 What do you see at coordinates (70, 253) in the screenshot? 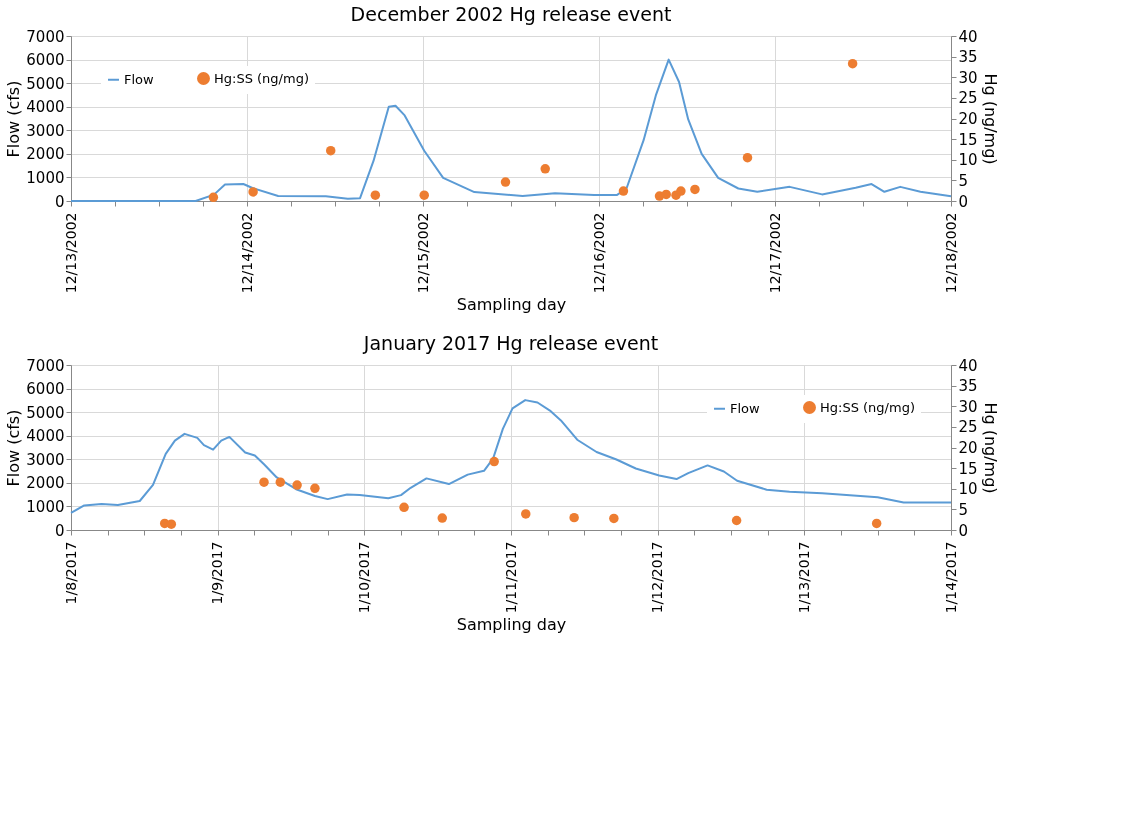
I see `x-tick-label: 12/13/2002` at bounding box center [70, 253].